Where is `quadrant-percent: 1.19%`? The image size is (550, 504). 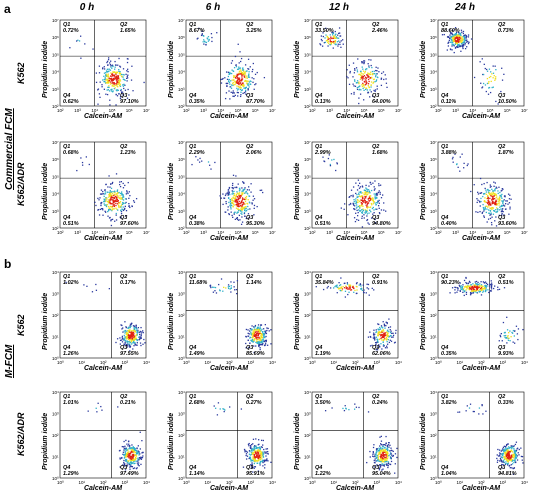
quadrant-percent: 1.19% is located at coordinates (323, 354).